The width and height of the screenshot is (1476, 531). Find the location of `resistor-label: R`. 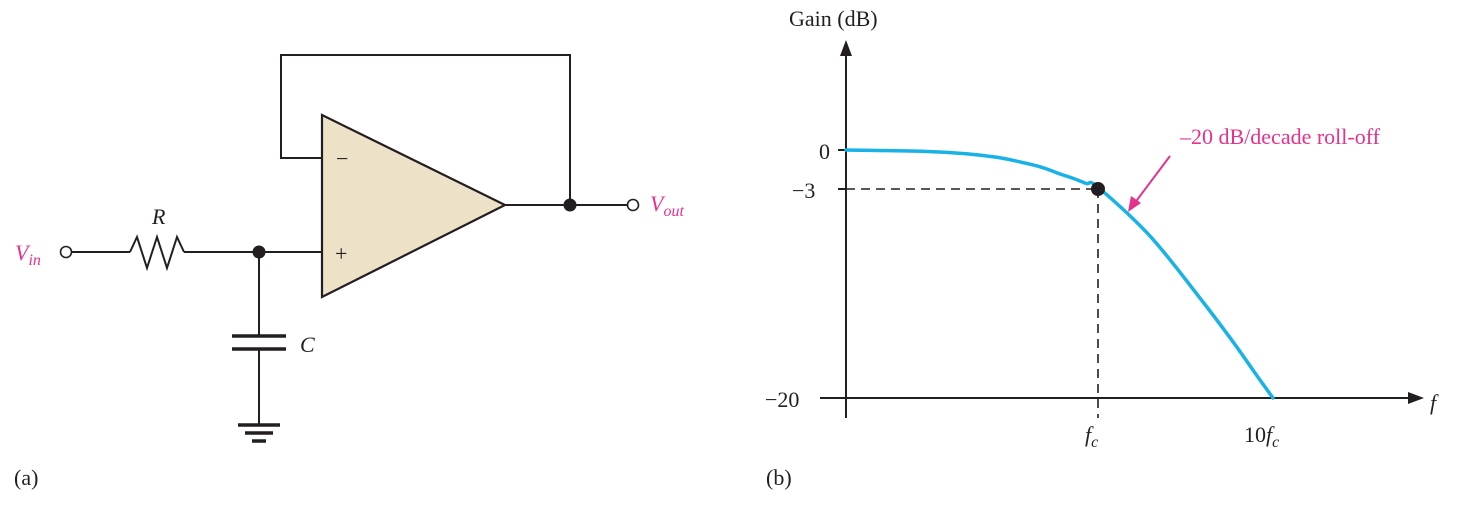

resistor-label: R is located at coordinates (158, 216).